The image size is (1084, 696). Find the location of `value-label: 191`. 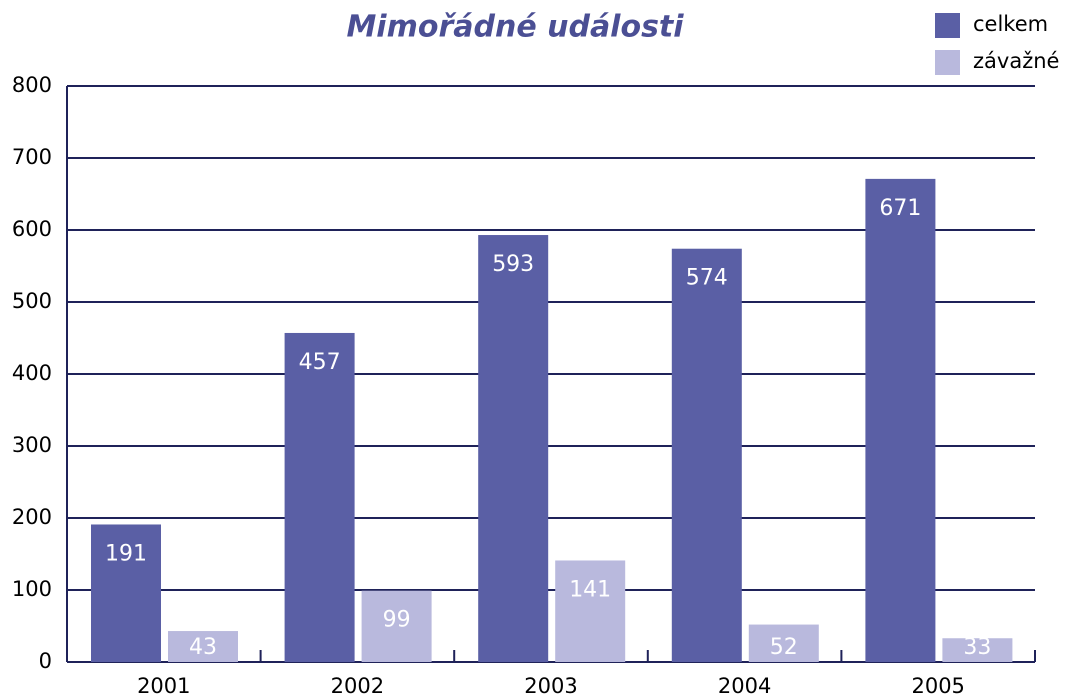

value-label: 191 is located at coordinates (126, 553).